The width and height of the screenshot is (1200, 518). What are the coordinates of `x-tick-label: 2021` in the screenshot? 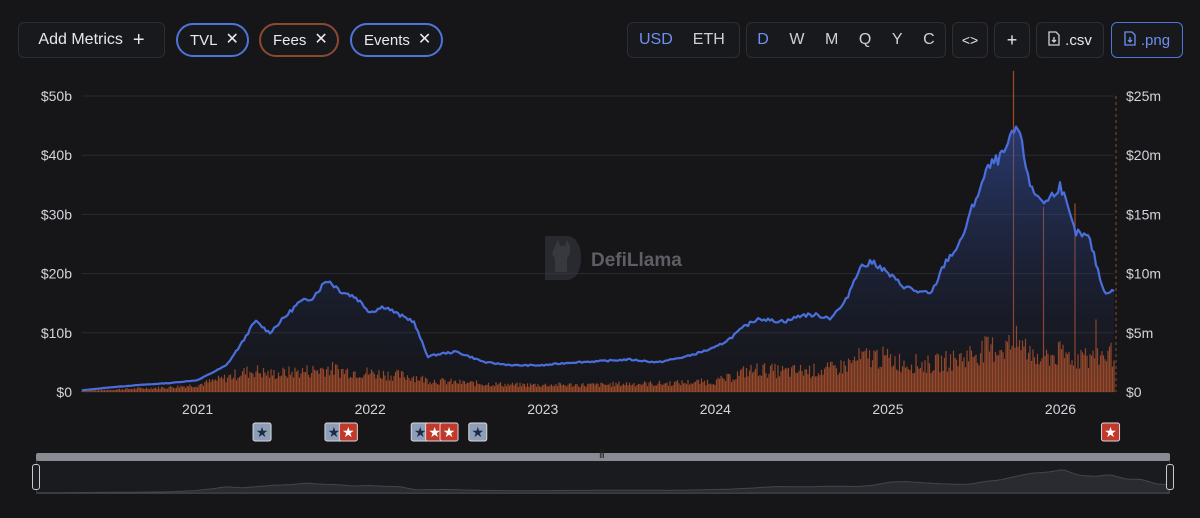 It's located at (197, 409).